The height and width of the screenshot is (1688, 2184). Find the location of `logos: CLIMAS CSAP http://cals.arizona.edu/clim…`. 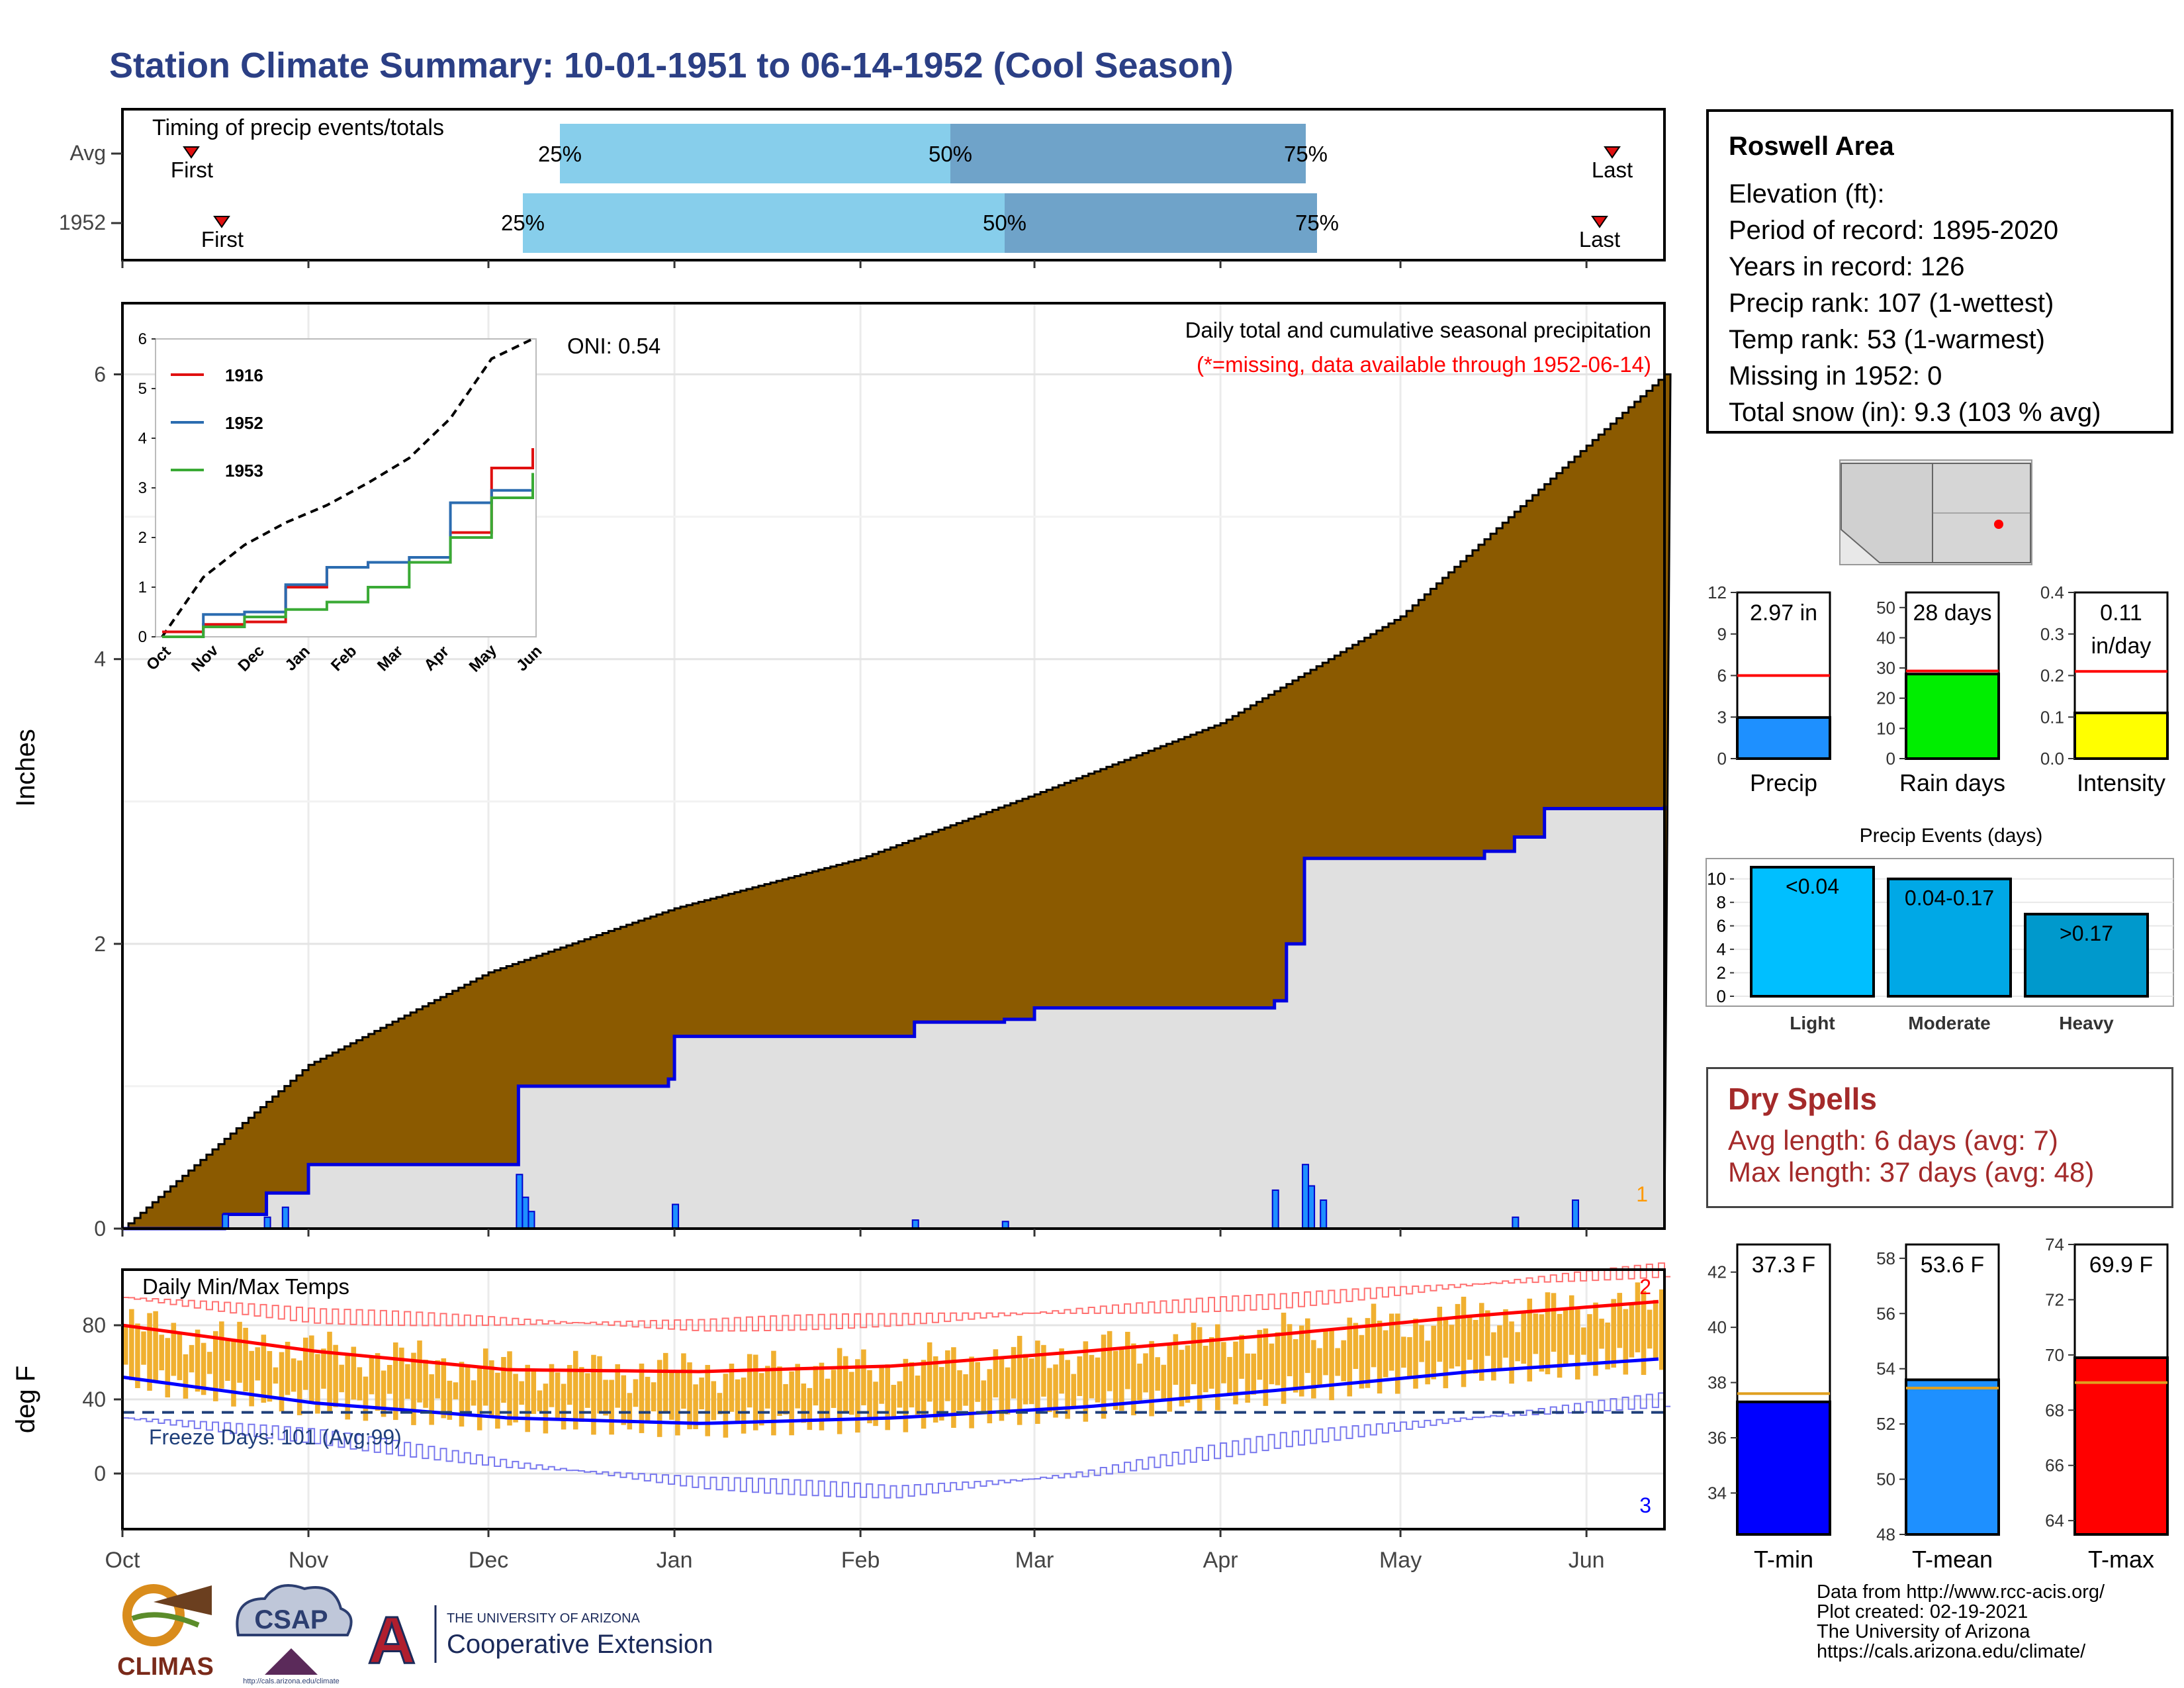

logos: CLIMAS CSAP http://cals.arizona.edu/clim… is located at coordinates (415, 1634).